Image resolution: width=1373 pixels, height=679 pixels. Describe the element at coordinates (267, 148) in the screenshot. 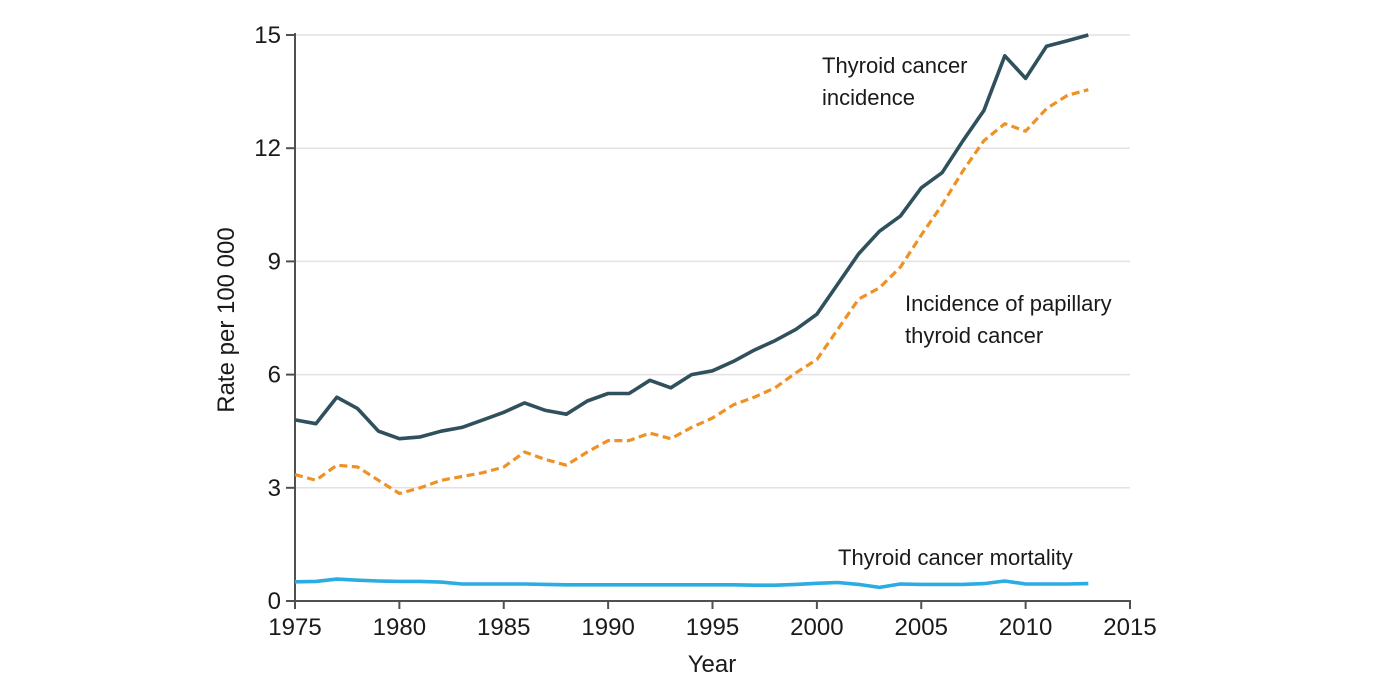

I see `y-tick-label-12: 12` at that location.